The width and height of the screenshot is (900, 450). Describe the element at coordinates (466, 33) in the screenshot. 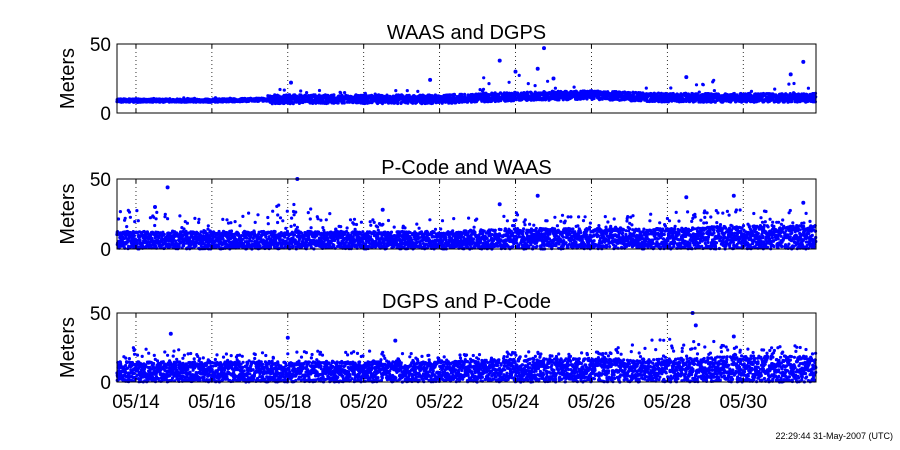

I see `chart-title: WAAS and DGPS` at that location.